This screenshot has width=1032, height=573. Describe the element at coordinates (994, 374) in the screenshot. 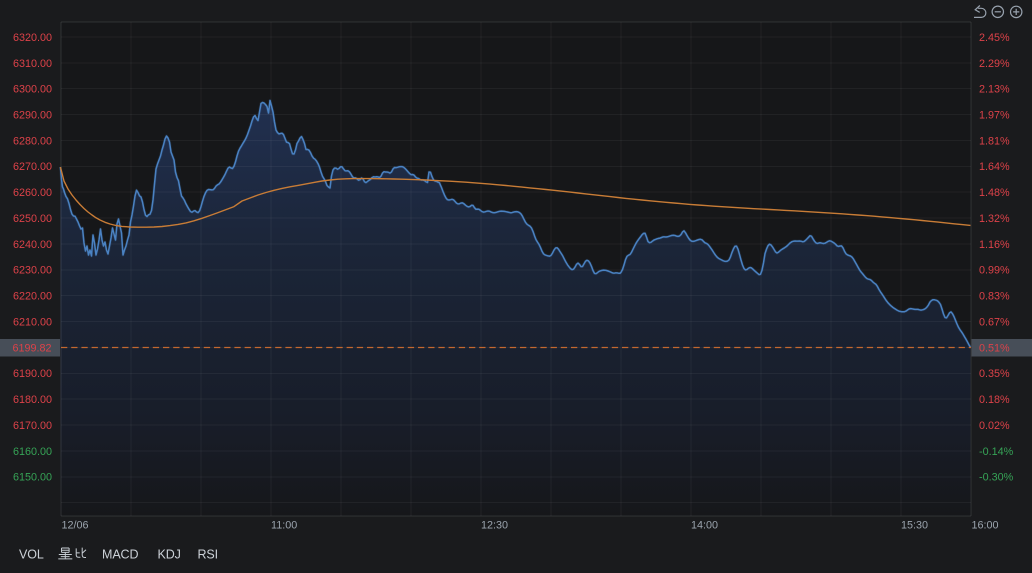

I see `svg-text: 0.35%` at that location.